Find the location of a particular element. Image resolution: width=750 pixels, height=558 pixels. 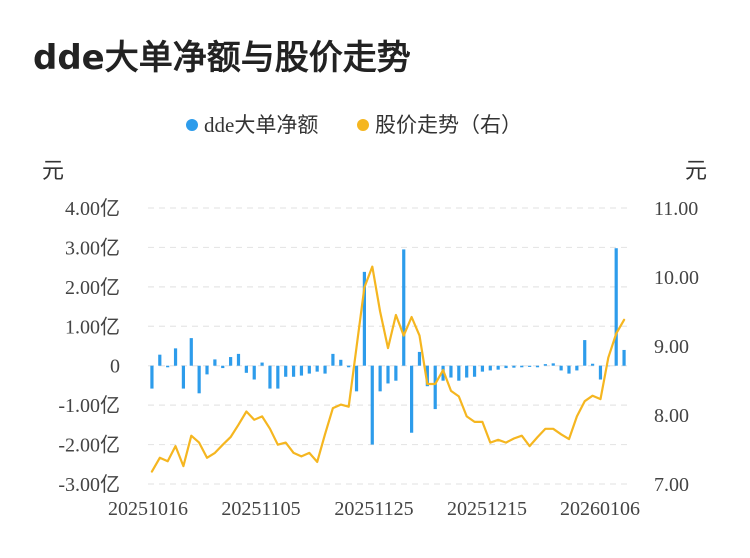

y-right-tick-label: 10.00 is located at coordinates (676, 278).